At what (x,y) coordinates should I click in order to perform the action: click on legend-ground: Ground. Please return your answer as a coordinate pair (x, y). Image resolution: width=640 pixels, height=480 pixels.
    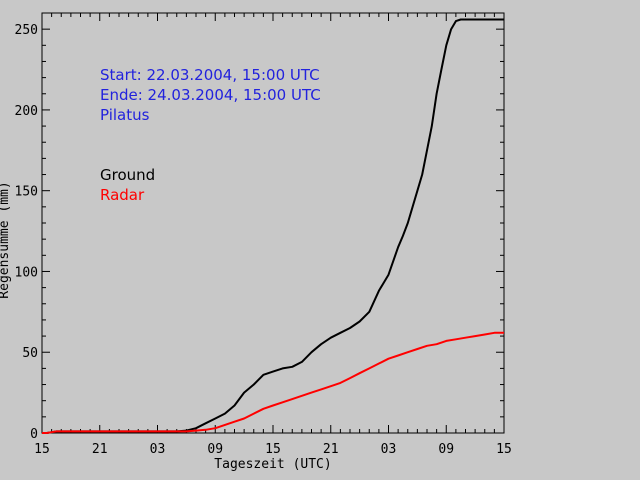
    Looking at the image, I should click on (127, 175).